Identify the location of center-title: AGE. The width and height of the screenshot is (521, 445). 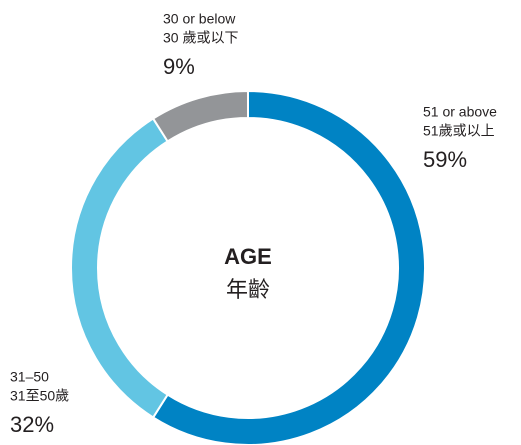
(248, 256).